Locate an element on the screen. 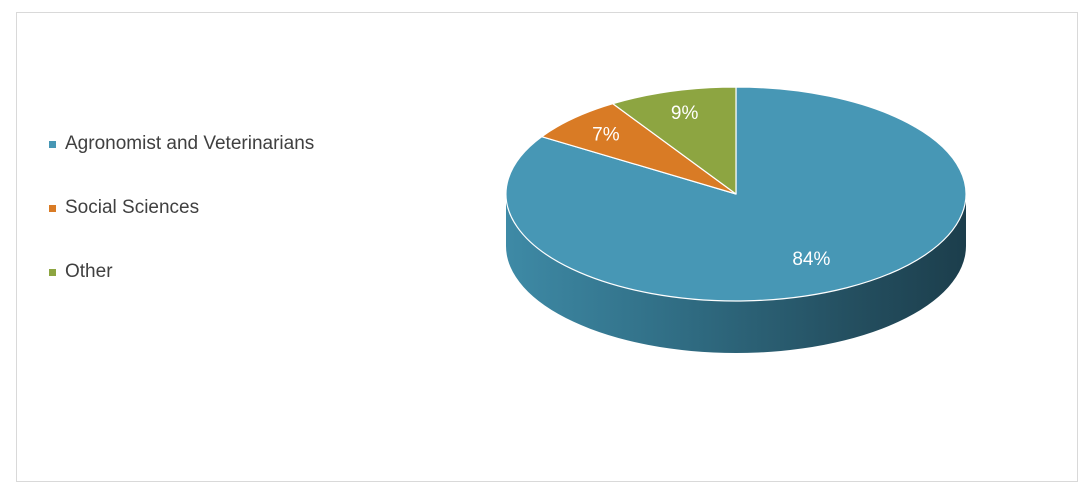 The height and width of the screenshot is (482, 1086). legend-item-other: Other is located at coordinates (81, 272).